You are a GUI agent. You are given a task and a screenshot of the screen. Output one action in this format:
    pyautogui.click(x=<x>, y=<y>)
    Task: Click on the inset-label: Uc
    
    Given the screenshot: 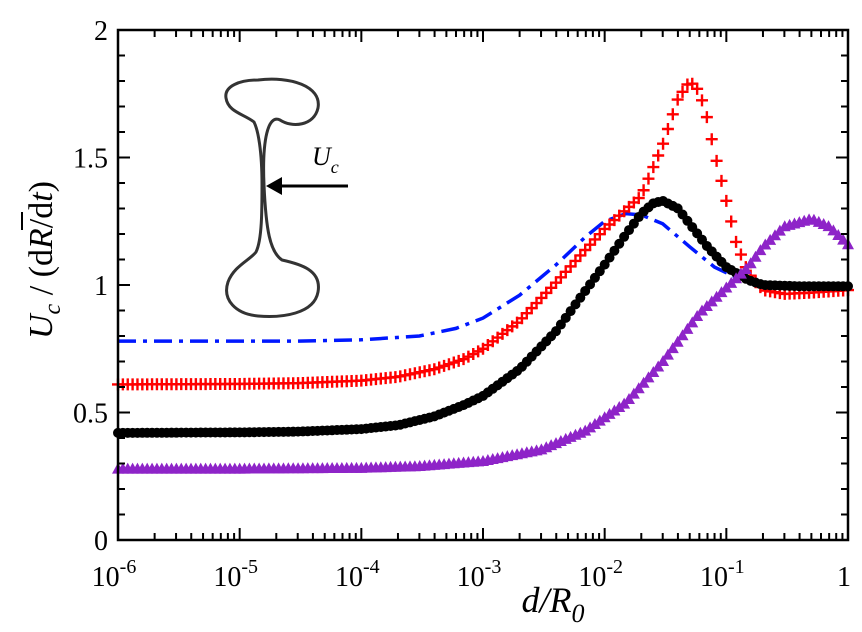 What is the action you would take?
    pyautogui.click(x=325, y=159)
    